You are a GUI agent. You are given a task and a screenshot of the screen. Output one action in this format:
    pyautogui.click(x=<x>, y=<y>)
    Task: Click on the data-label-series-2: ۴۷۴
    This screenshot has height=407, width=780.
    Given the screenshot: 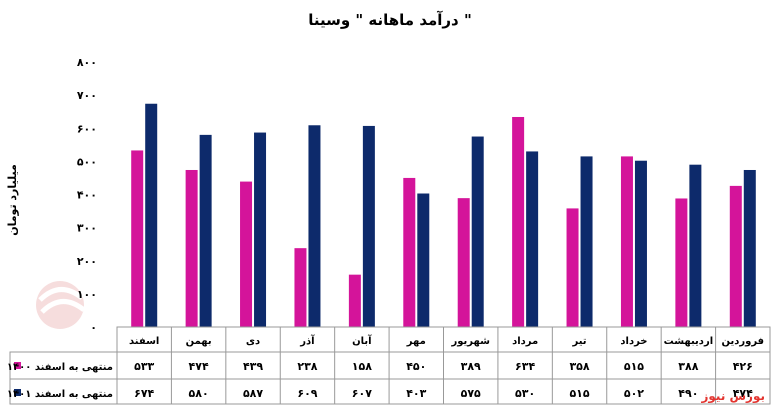 What is the action you would take?
    pyautogui.click(x=743, y=393)
    